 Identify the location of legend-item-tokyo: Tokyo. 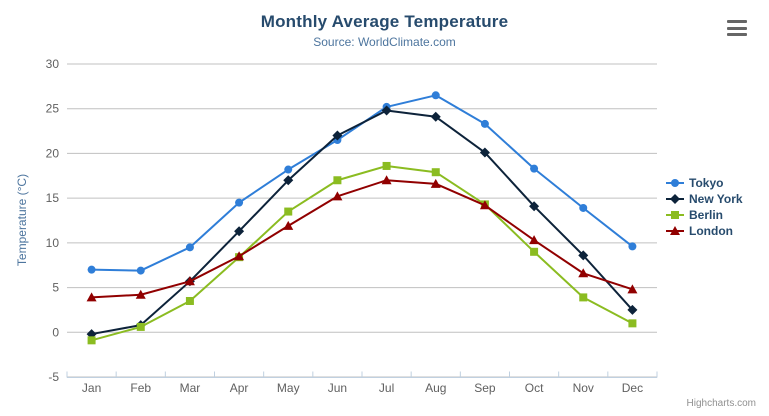
(704, 183).